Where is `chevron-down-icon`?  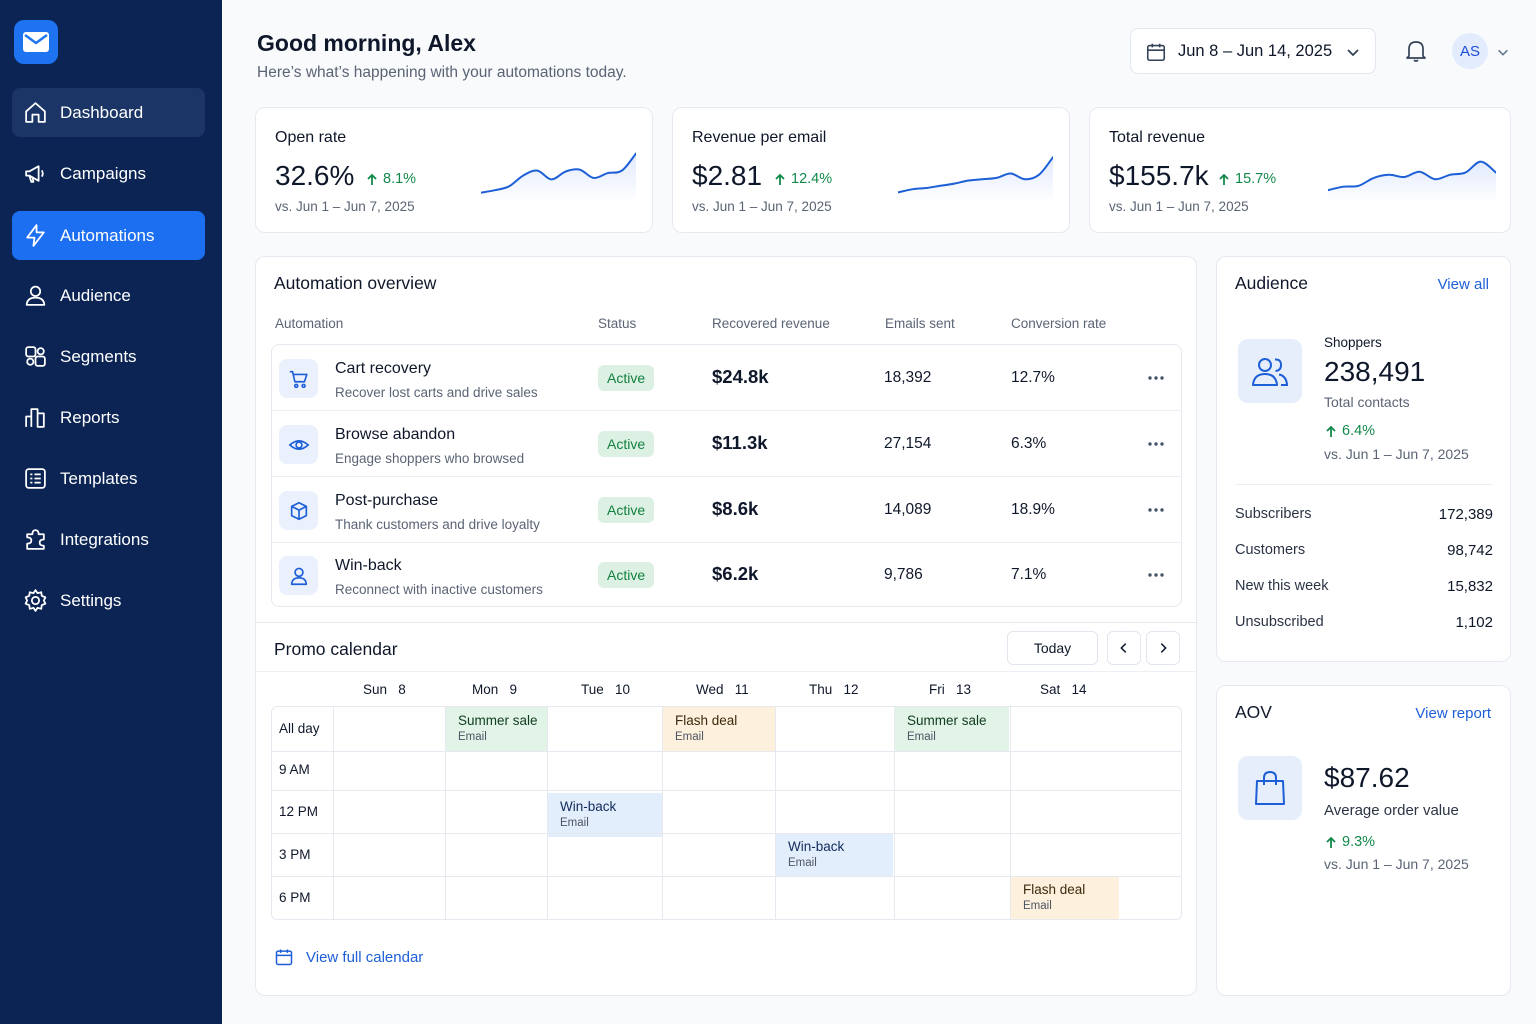 chevron-down-icon is located at coordinates (1503, 52).